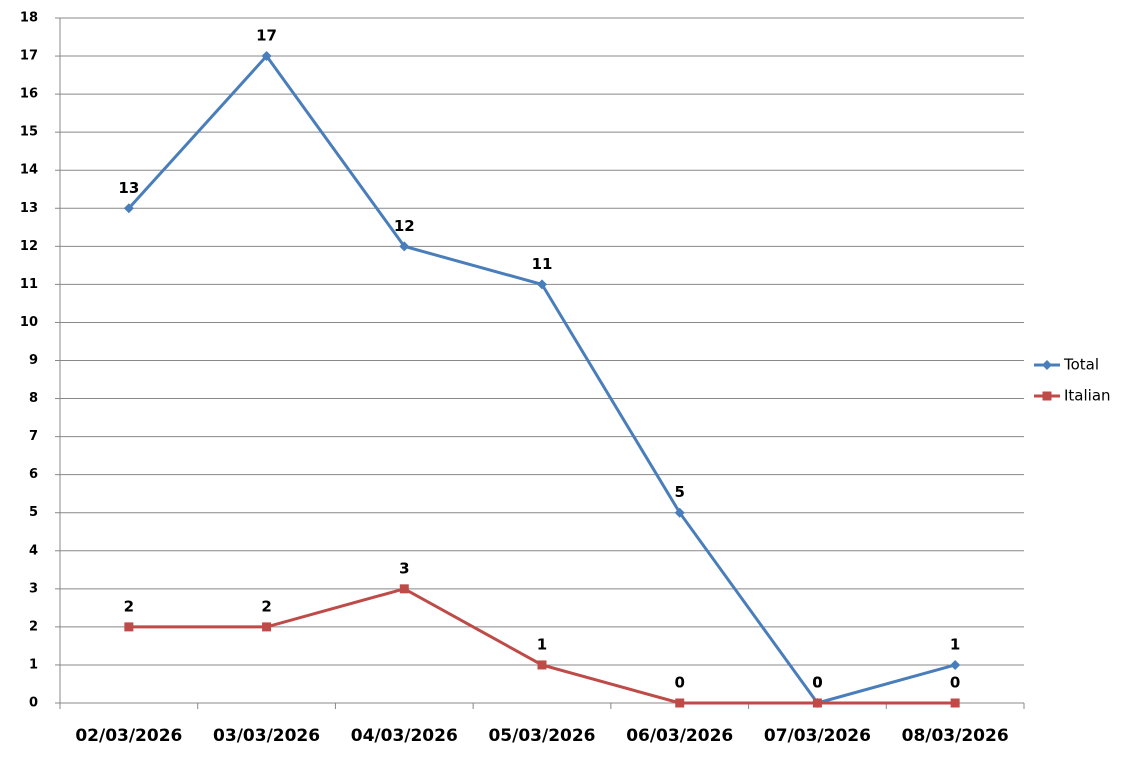  I want to click on x-tick-label: 07/03/2026, so click(817, 736).